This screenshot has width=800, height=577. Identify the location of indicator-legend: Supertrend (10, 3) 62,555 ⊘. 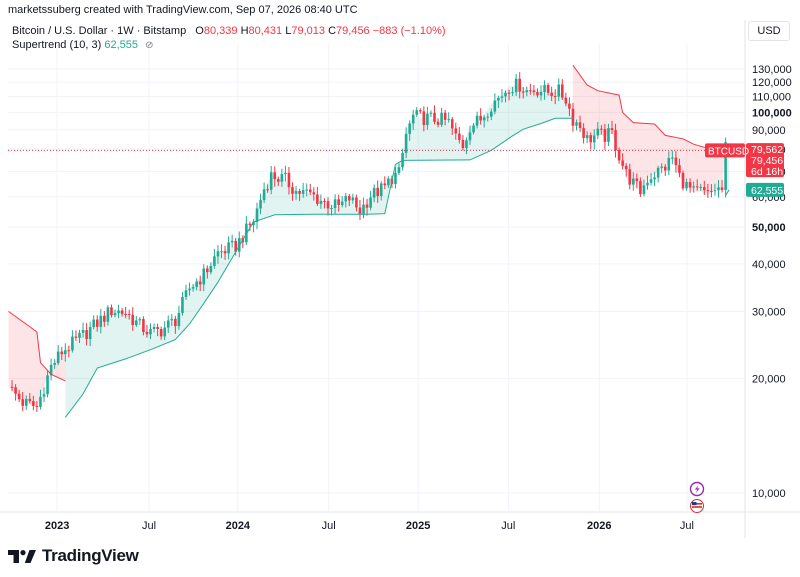
(82, 45).